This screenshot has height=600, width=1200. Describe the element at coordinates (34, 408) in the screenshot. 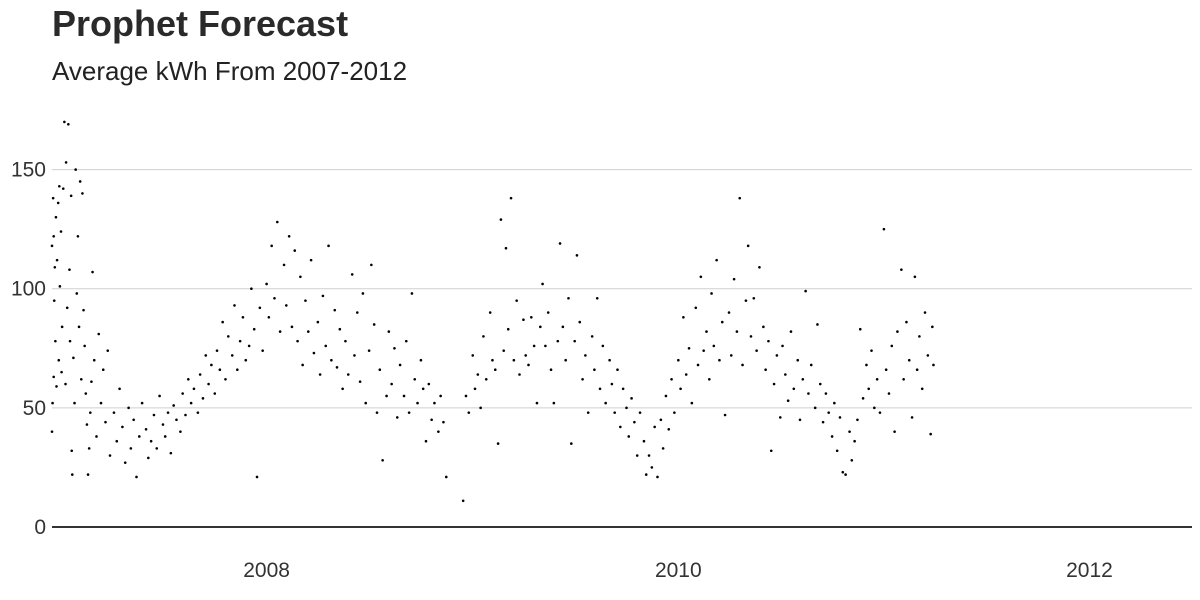

I see `y-tick-label: 50` at that location.